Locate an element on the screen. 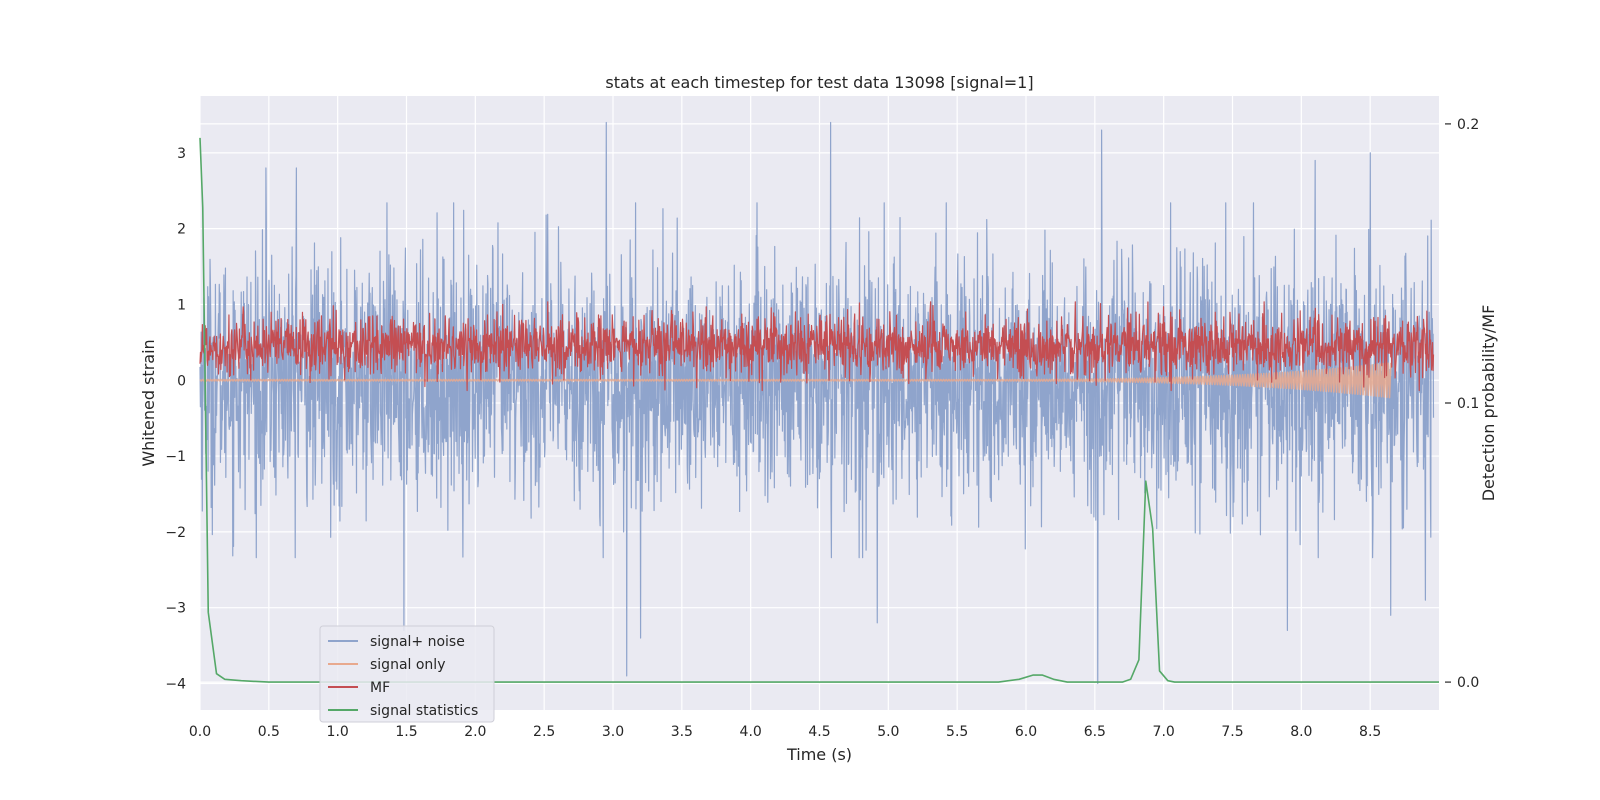 This screenshot has width=1600, height=800. x-tick-label: 4.5 is located at coordinates (819, 732).